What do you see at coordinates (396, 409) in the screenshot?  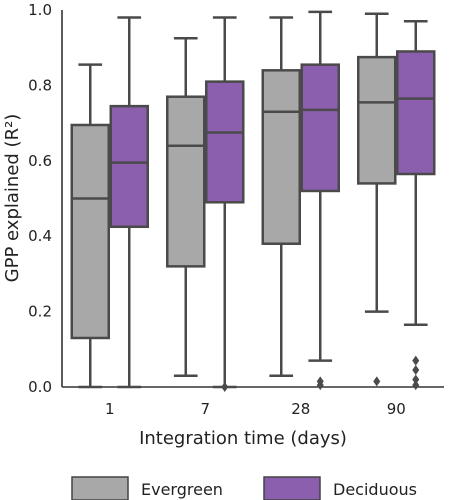 I see `x-tick-label: 90` at bounding box center [396, 409].